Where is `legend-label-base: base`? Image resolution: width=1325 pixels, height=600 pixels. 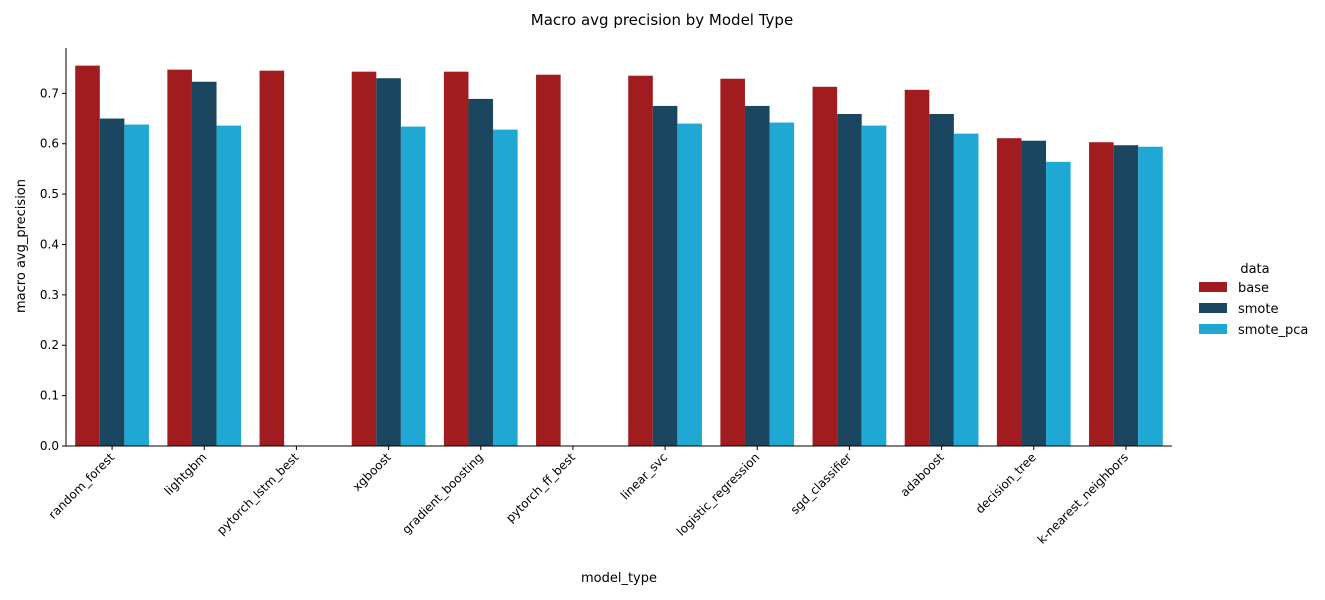
legend-label-base: base is located at coordinates (1253, 288).